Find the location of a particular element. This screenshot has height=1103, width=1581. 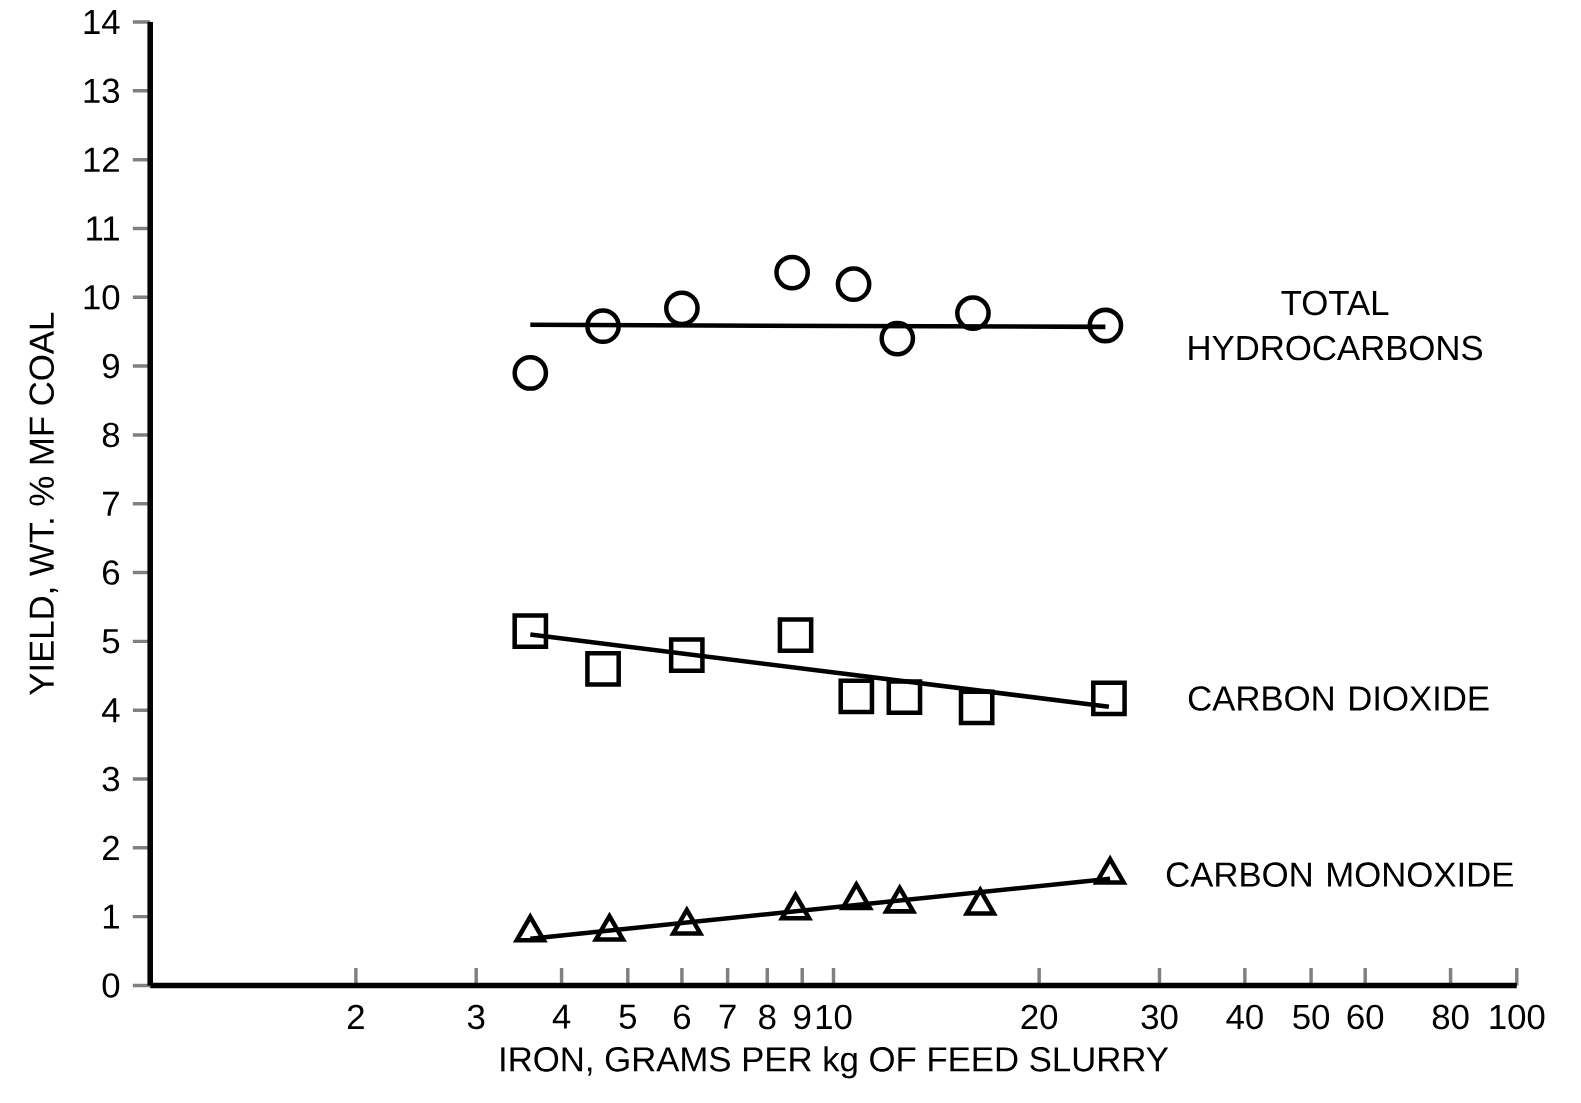

y-tick-label: 10 is located at coordinates (102, 297).